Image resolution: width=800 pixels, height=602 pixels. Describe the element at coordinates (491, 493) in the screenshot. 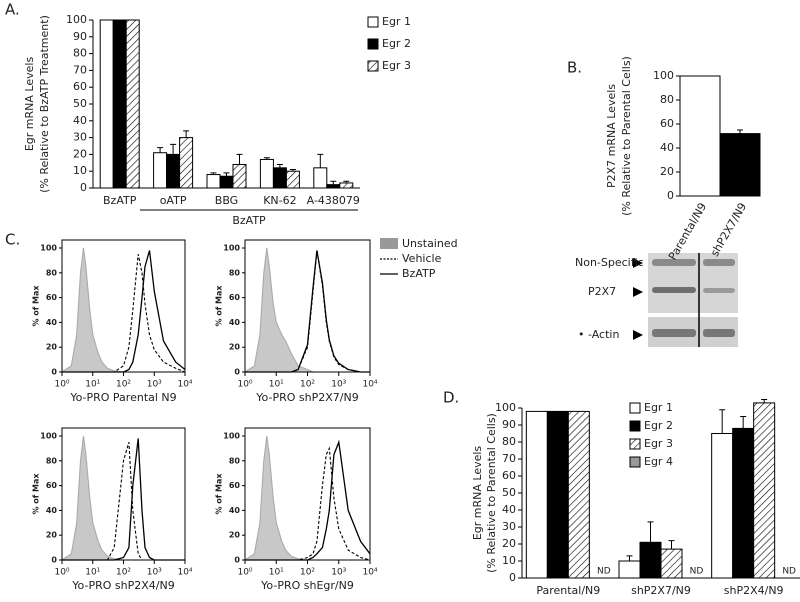

I see `y-axis-label: (% Relative to Parental Cells)` at that location.